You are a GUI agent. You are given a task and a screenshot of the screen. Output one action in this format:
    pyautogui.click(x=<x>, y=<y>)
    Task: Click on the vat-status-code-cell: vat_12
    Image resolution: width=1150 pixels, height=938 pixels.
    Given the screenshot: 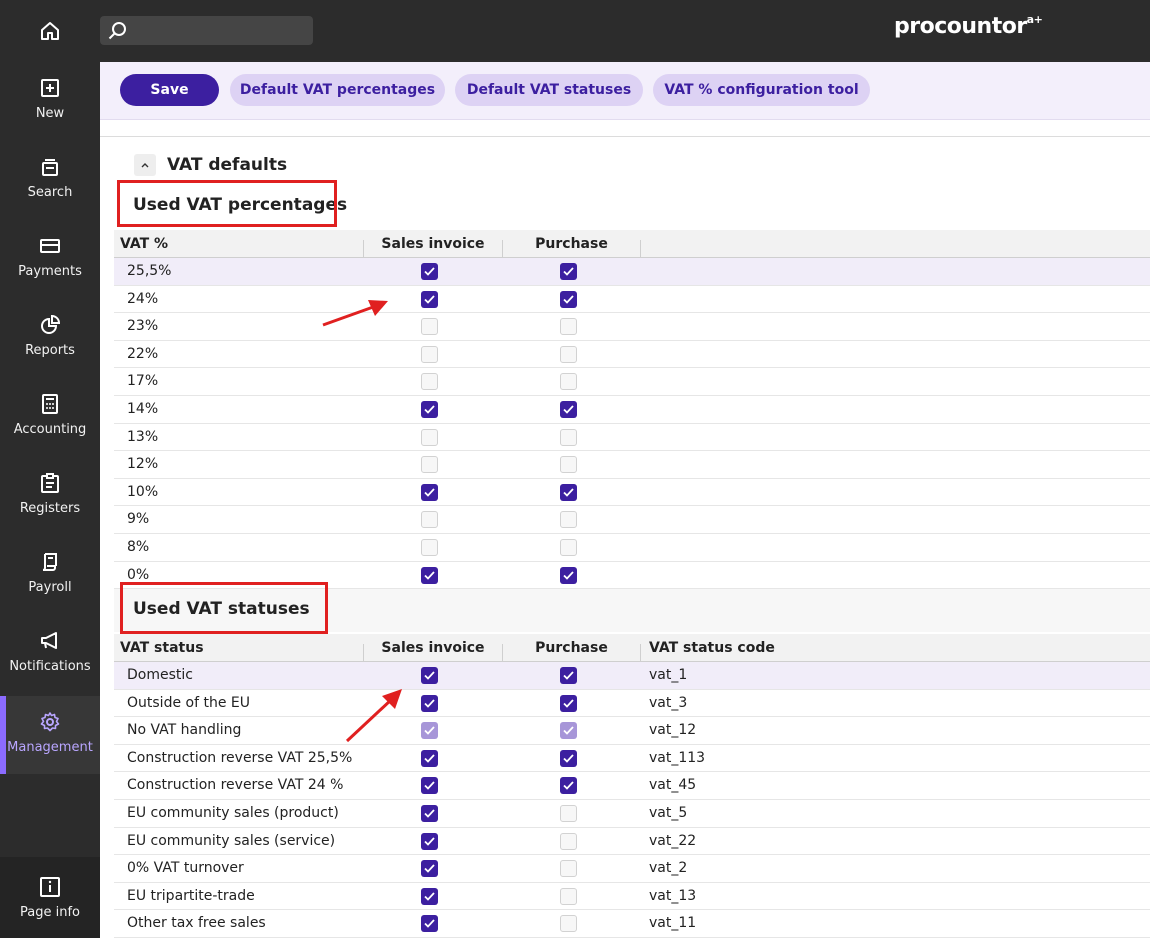 What is the action you would take?
    pyautogui.click(x=673, y=730)
    